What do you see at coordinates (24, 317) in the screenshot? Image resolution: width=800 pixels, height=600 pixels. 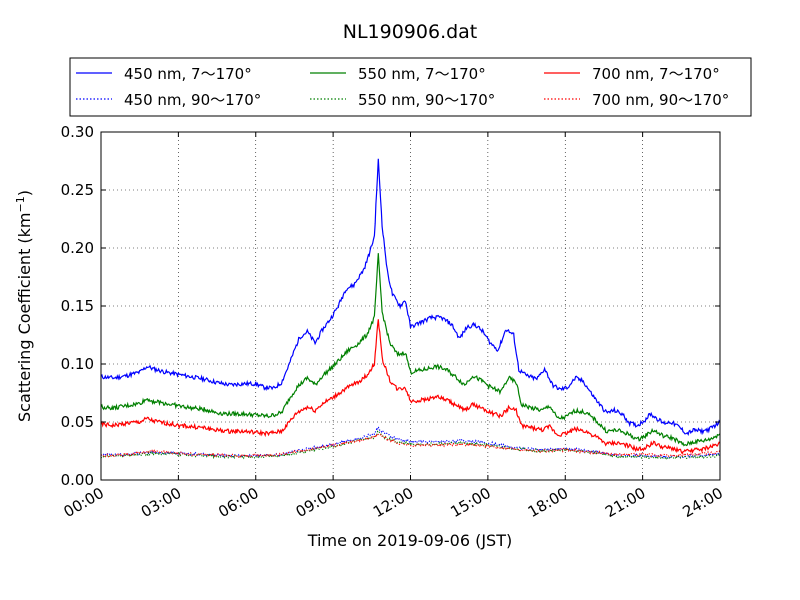 I see `y-axis-label-main: Scattering Coefficient (km` at bounding box center [24, 317].